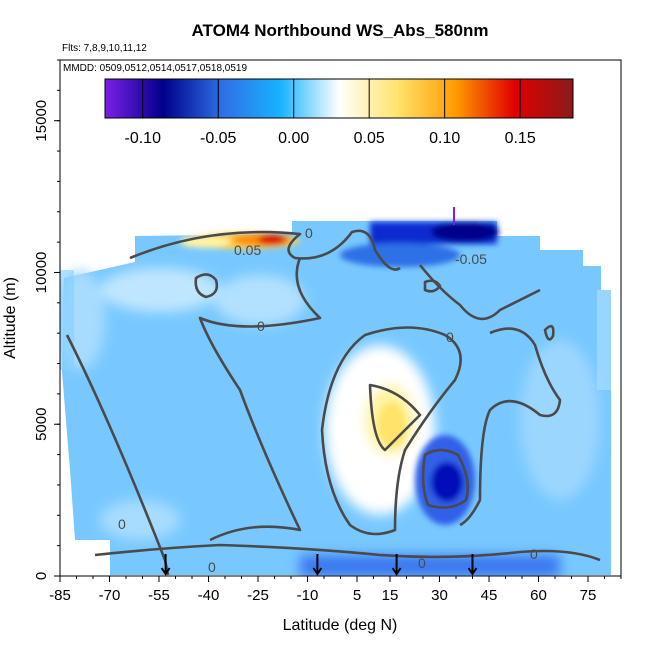  I want to click on x-tick-label: -40, so click(209, 595).